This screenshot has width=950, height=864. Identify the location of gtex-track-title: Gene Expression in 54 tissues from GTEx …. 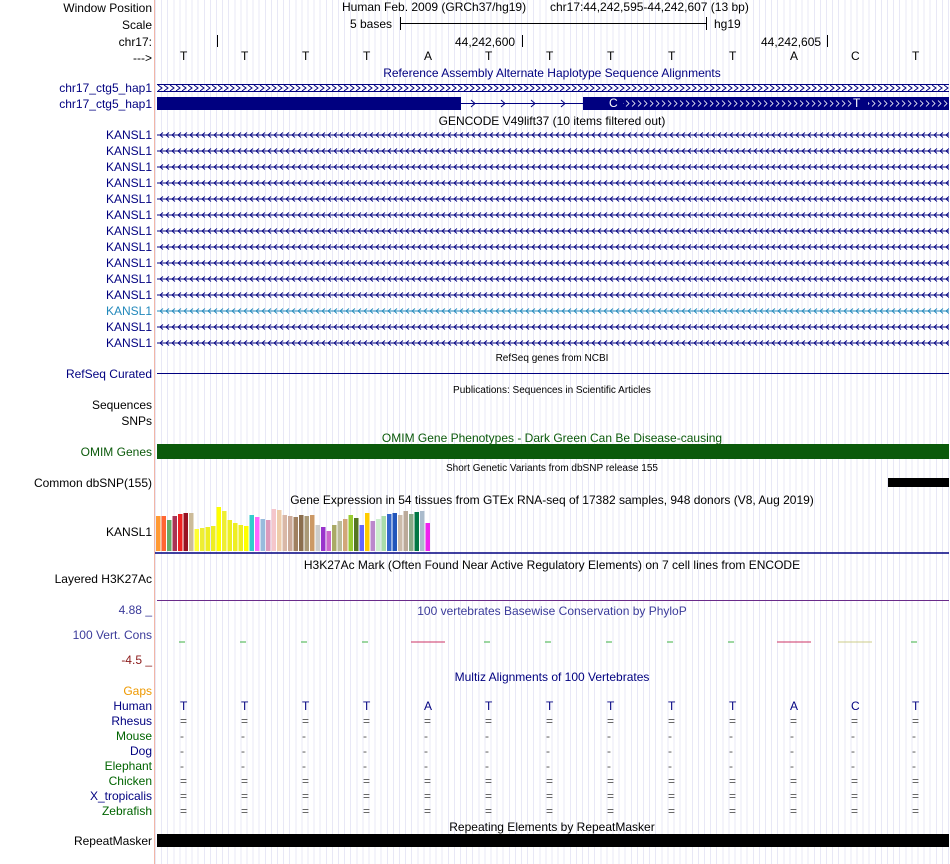
(552, 500).